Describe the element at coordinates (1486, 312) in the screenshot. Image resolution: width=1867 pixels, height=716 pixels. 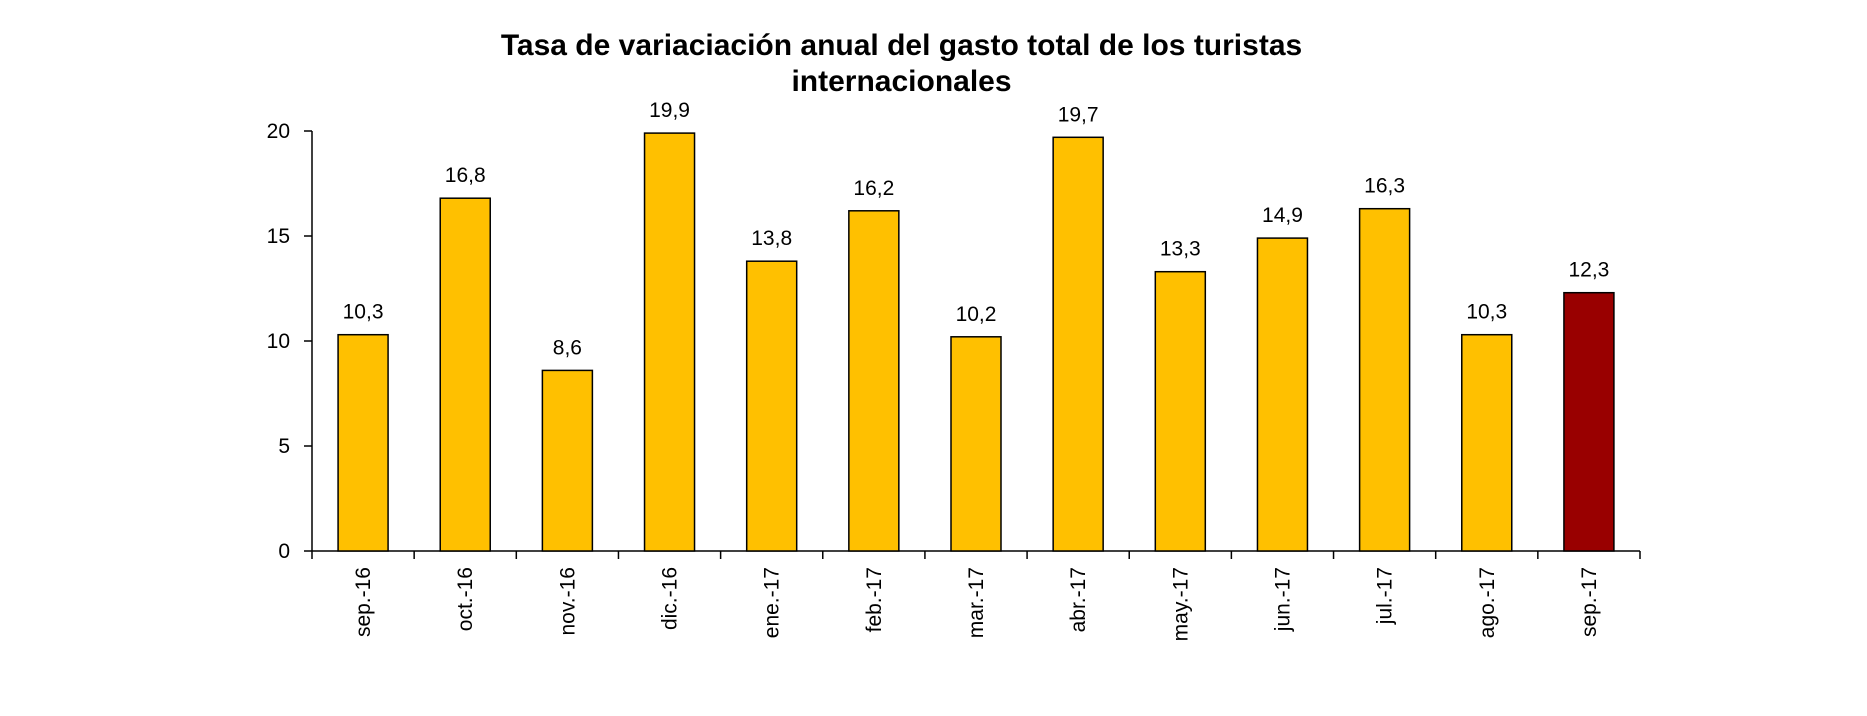
I see `data-label-ago.-17: 10,3` at that location.